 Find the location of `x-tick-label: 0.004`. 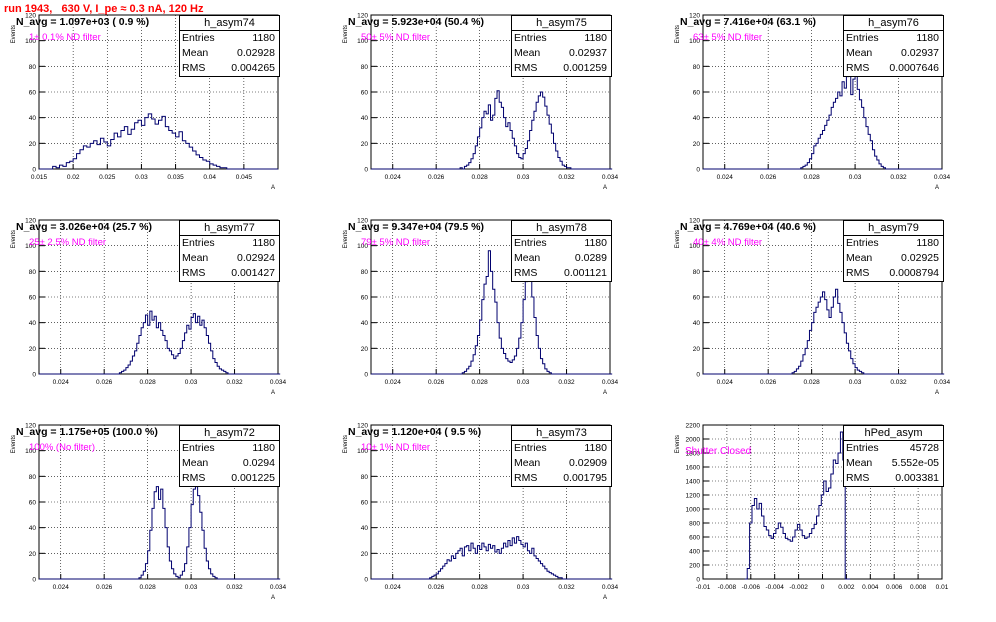

x-tick-label: 0.004 is located at coordinates (870, 587).